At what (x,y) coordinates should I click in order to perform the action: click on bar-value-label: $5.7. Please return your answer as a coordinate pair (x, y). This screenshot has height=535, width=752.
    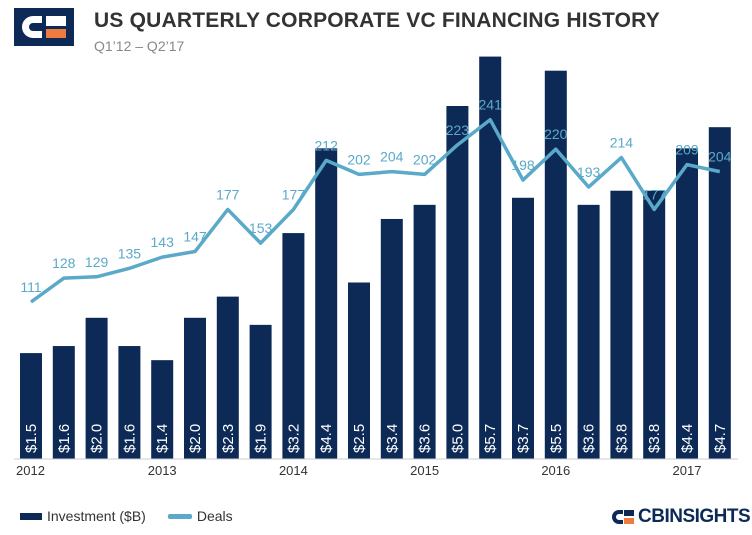
    Looking at the image, I should click on (490, 438).